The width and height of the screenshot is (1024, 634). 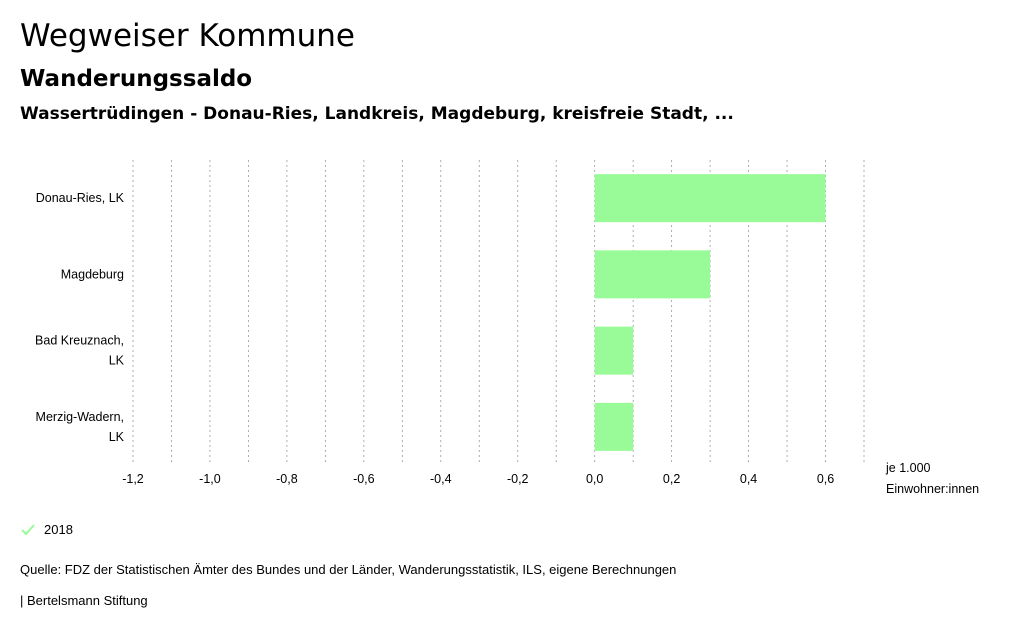 What do you see at coordinates (187, 36) in the screenshot?
I see `page-title: Wegweiser Kommune` at bounding box center [187, 36].